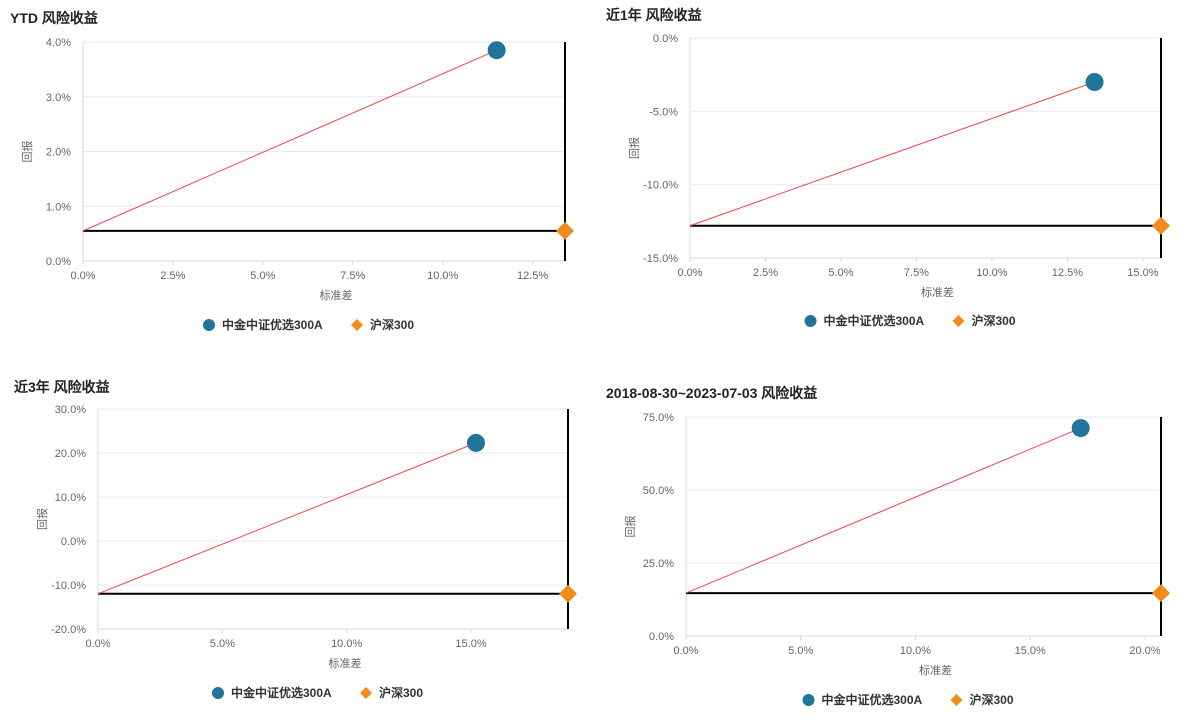 The image size is (1200, 726). What do you see at coordinates (70, 410) in the screenshot?
I see `y-tick-label: 30.0%` at bounding box center [70, 410].